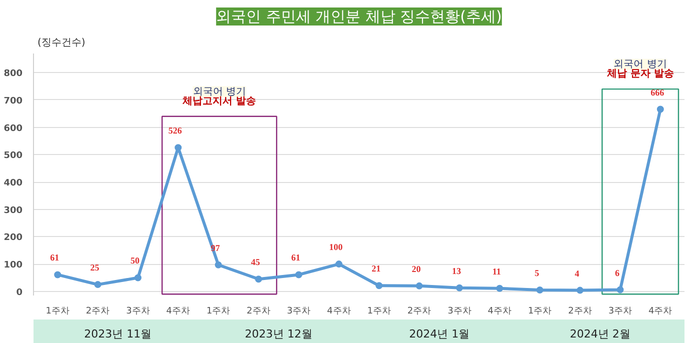  I want to click on y-tick-label: 100, so click(13, 265).